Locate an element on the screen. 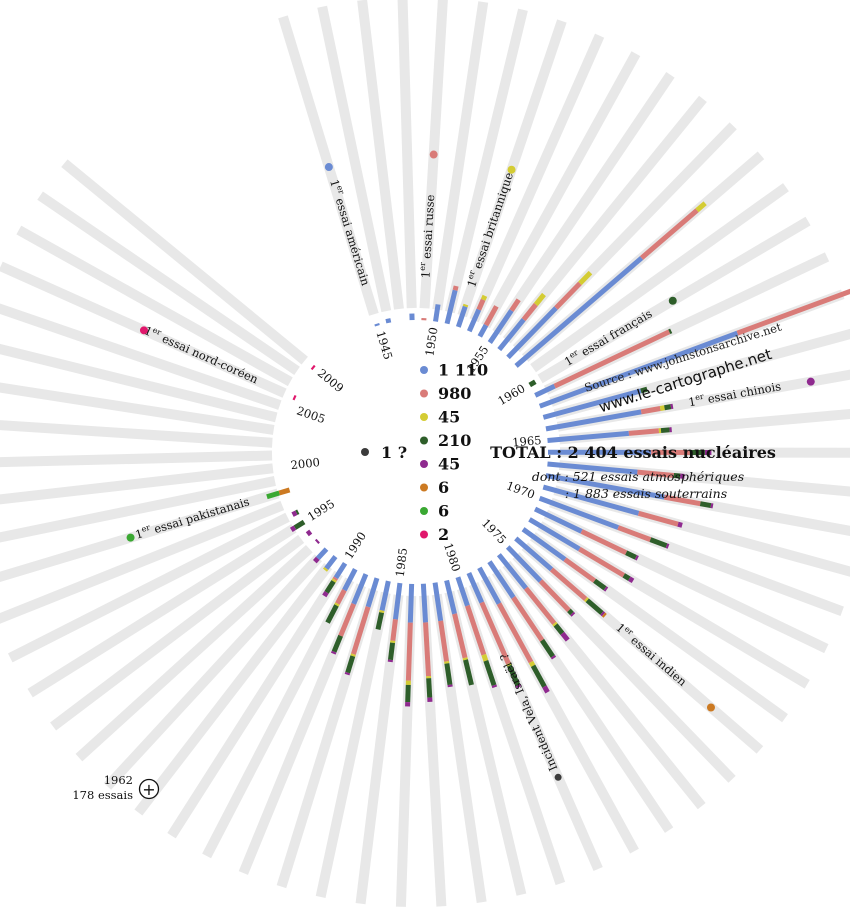  bar-segment-1977-usa is located at coordinates (501, 579).